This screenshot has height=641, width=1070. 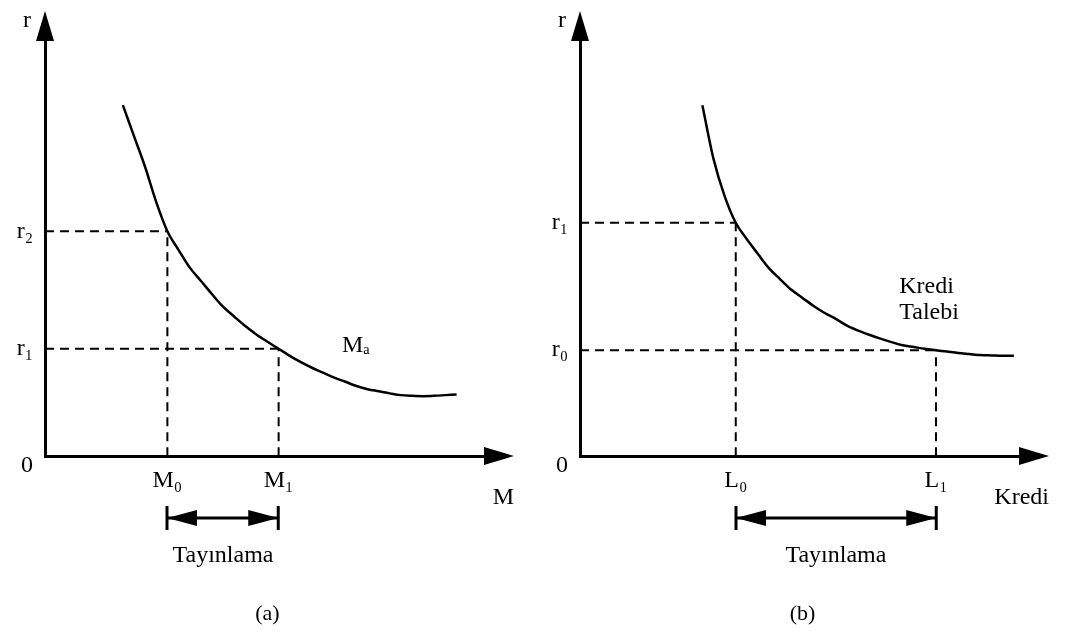 What do you see at coordinates (356, 344) in the screenshot?
I see `series-label: Mₐ` at bounding box center [356, 344].